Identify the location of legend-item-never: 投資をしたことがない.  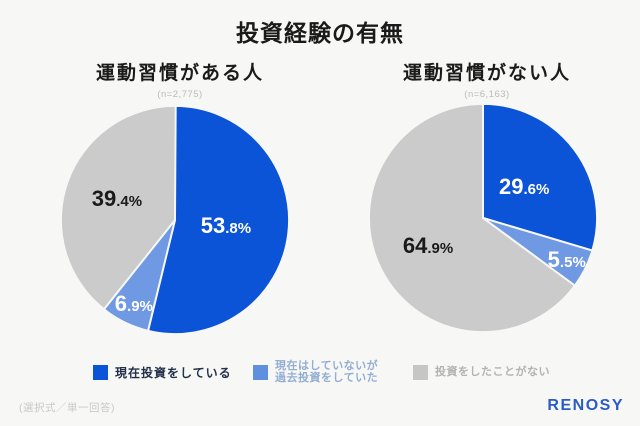
(481, 372).